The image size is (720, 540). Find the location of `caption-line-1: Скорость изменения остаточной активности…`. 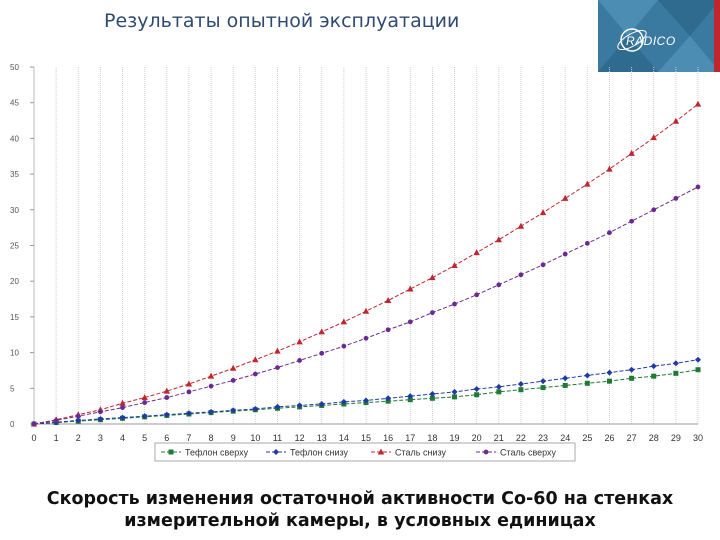

caption-line-1: Скорость изменения остаточной активности… is located at coordinates (360, 499).